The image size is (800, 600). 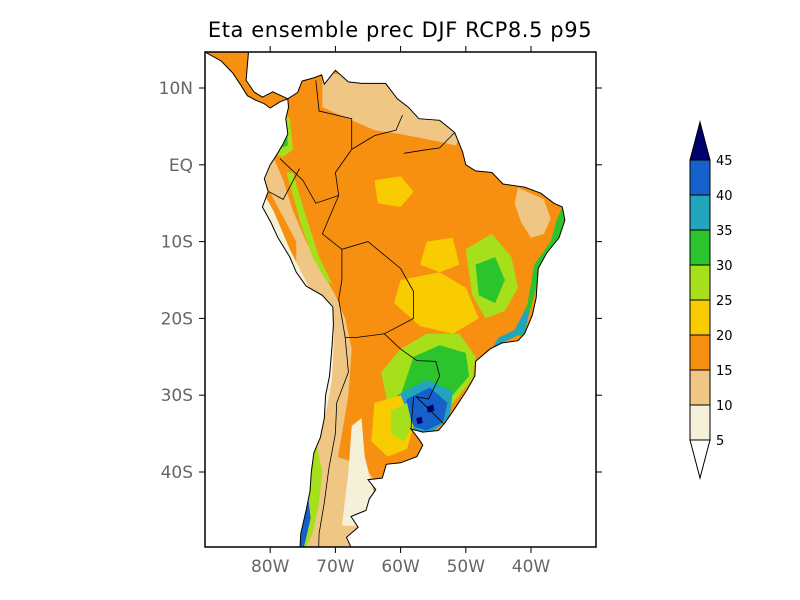 I want to click on lon-tick-label: 80W, so click(x=270, y=567).